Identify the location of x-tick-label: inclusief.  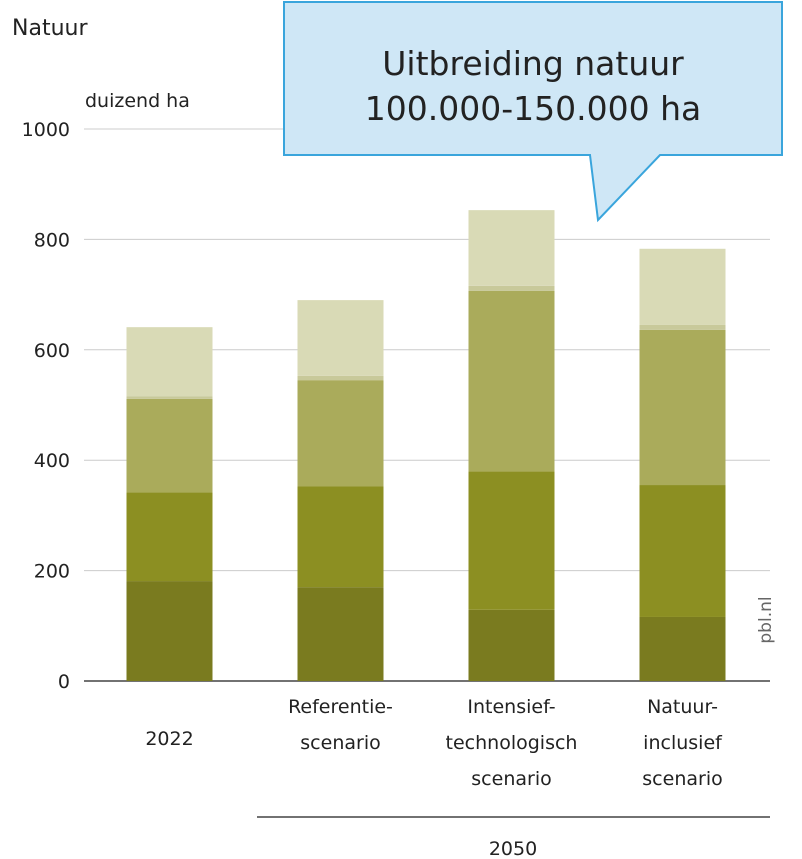
(683, 743).